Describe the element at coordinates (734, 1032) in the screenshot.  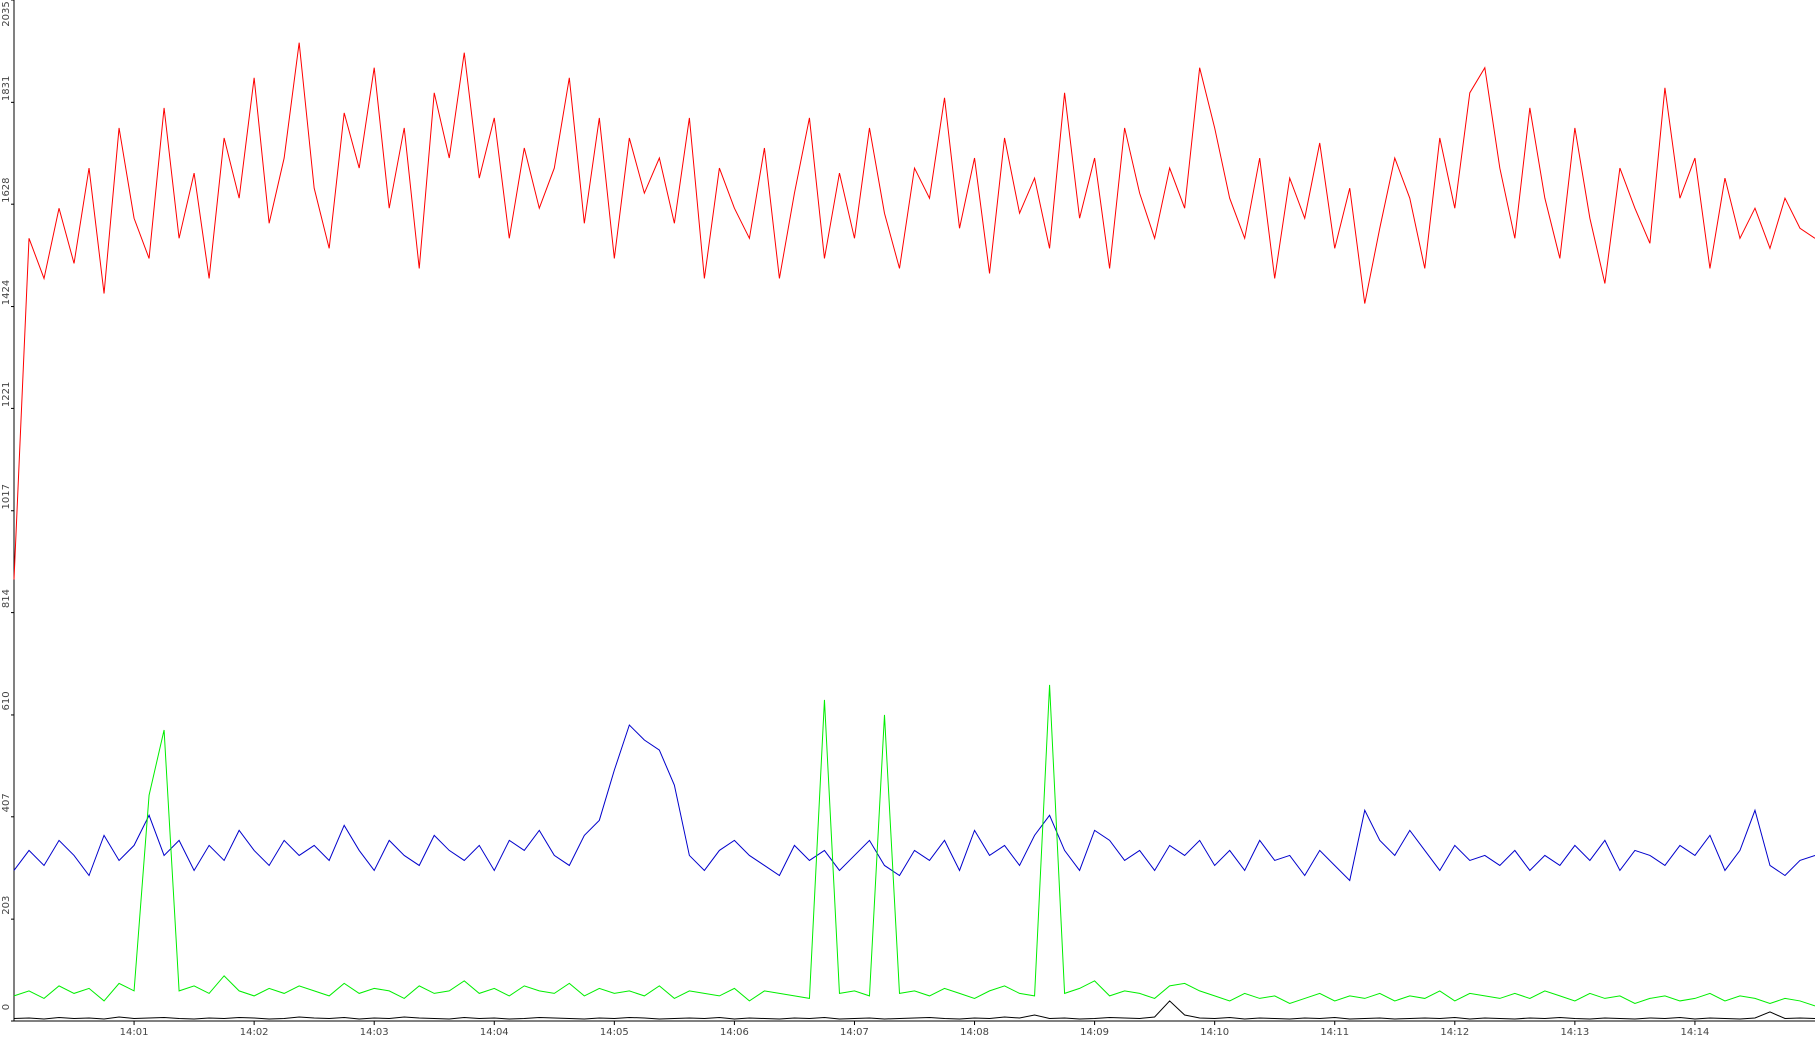
I see `x-tick-label: 14:06` at that location.